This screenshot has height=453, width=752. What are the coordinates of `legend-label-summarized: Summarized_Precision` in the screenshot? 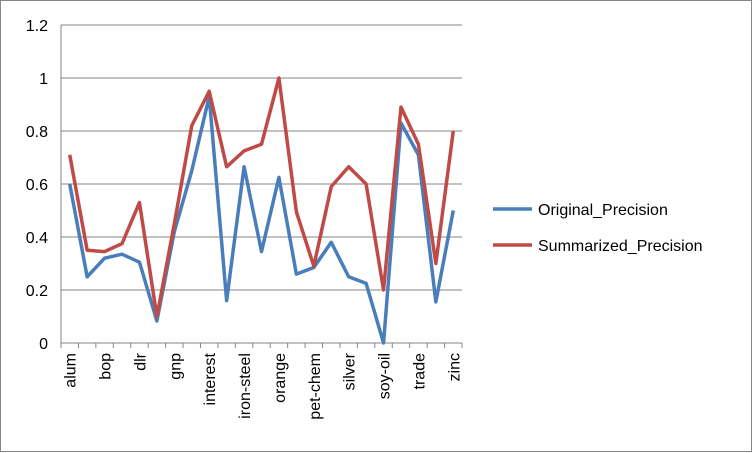 It's located at (620, 246).